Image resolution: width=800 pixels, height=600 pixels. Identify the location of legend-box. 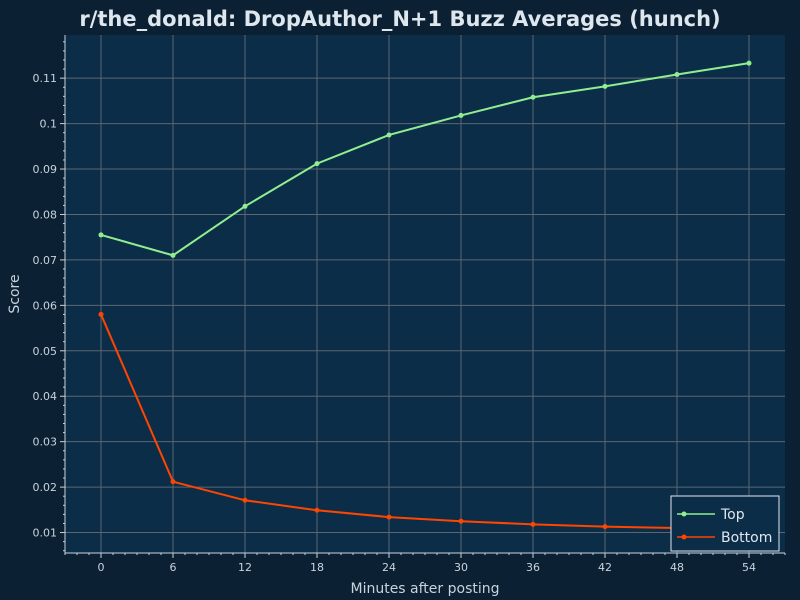
(725, 523).